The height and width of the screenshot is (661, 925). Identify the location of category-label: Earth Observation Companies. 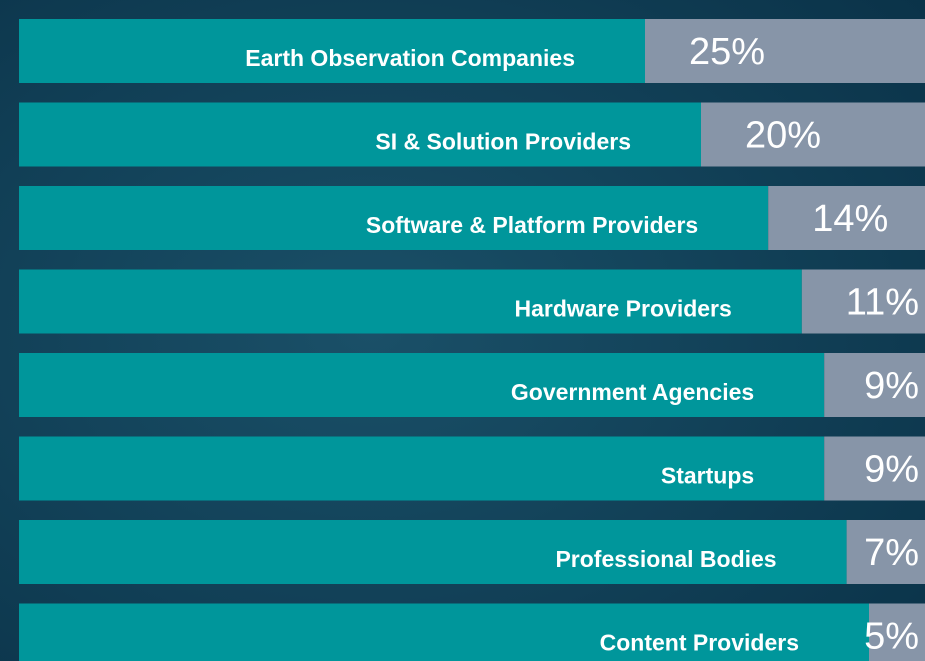
(410, 58).